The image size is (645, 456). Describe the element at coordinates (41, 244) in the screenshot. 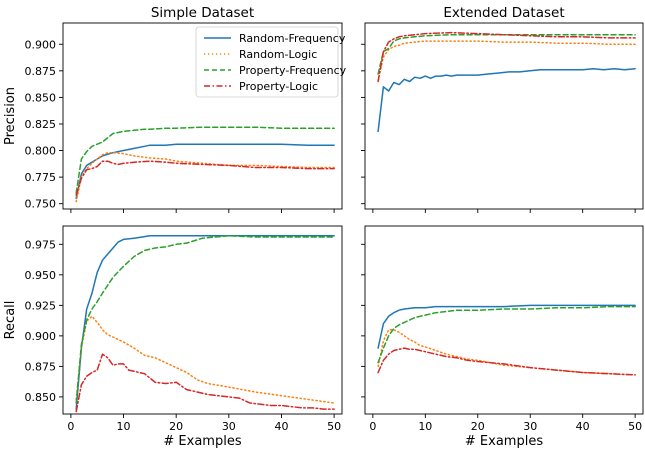

I see `y-tick-label: 0.975` at that location.